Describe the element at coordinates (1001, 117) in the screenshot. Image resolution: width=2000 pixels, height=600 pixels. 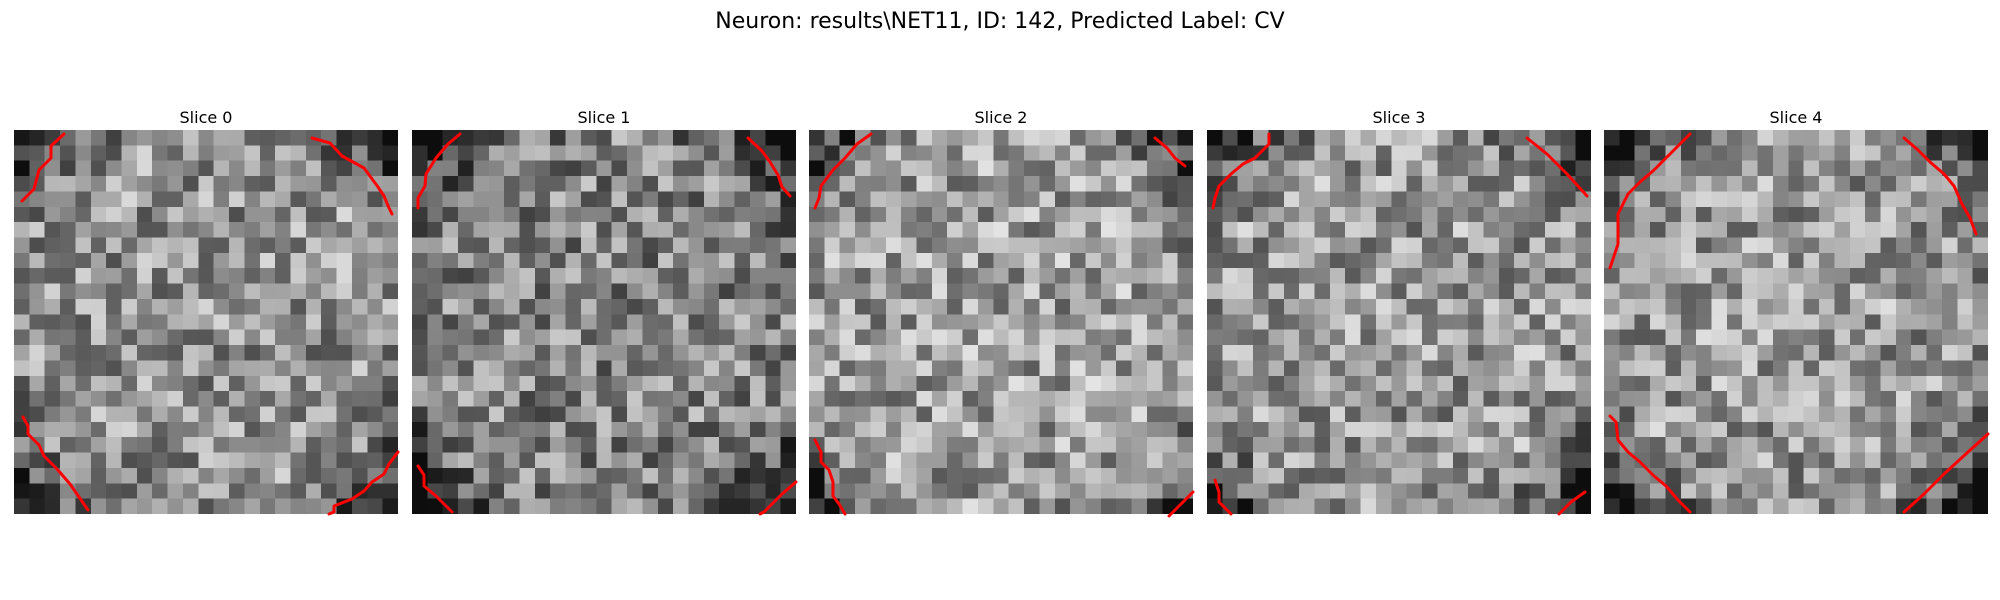
I see `slice-title-2: Slice 2` at that location.